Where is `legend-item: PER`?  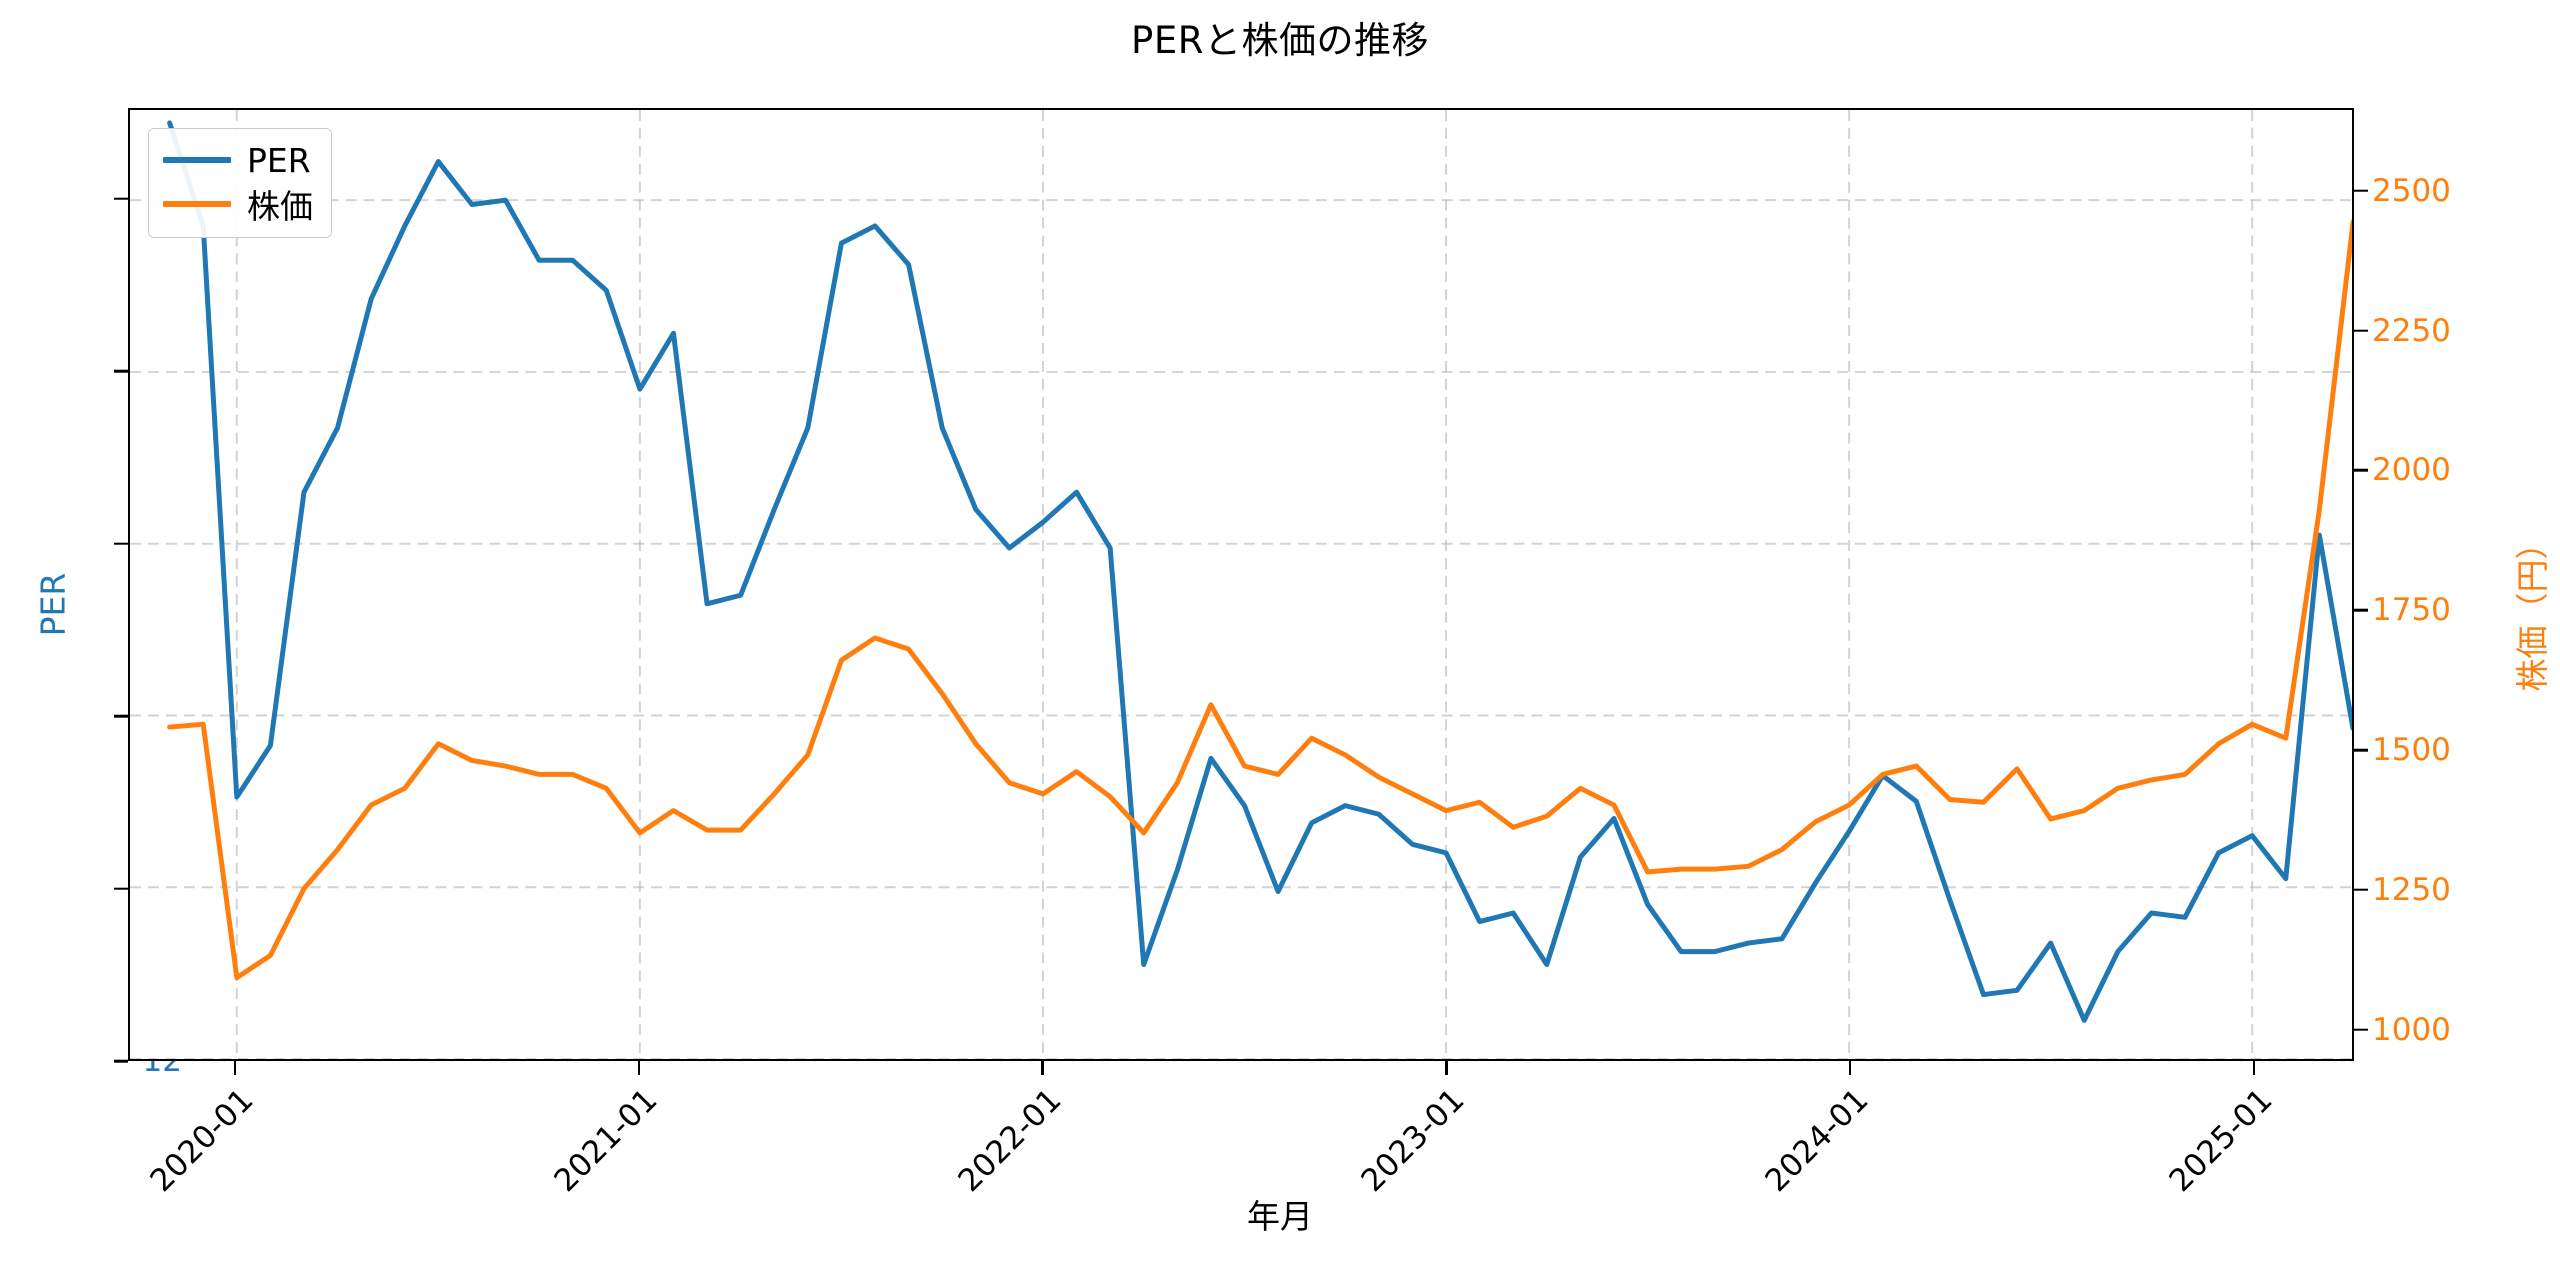 legend-item: PER is located at coordinates (238, 160).